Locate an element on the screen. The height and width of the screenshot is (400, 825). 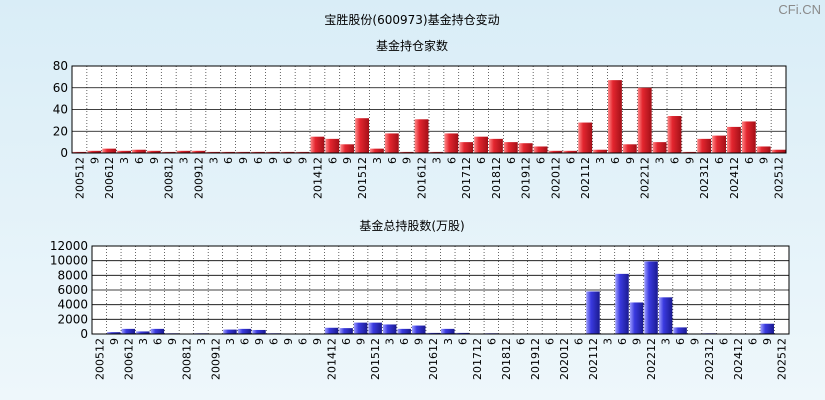
count-ytick-label: 40 is located at coordinates (60, 110).